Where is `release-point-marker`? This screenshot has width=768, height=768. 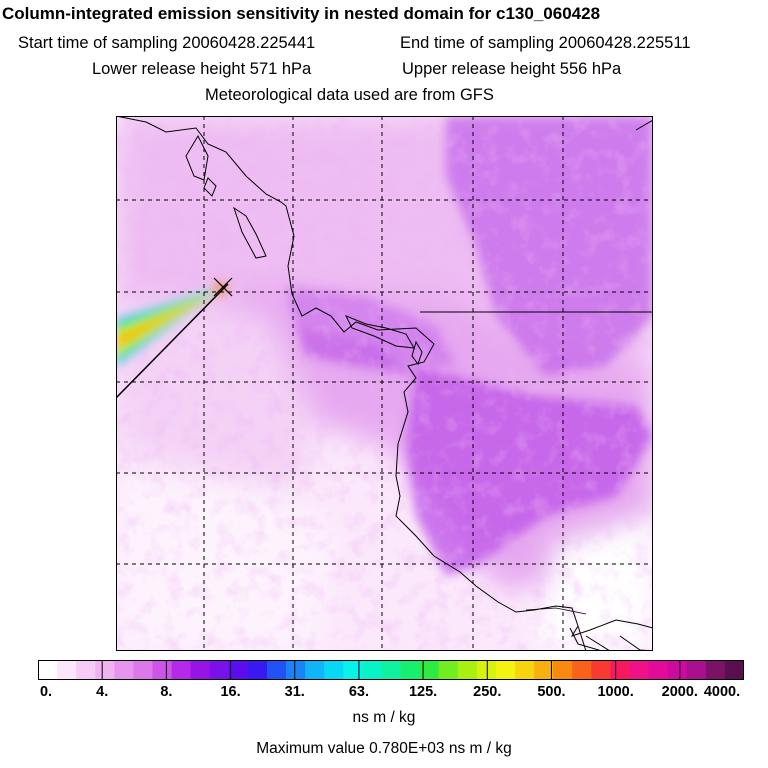 release-point-marker is located at coordinates (223, 287).